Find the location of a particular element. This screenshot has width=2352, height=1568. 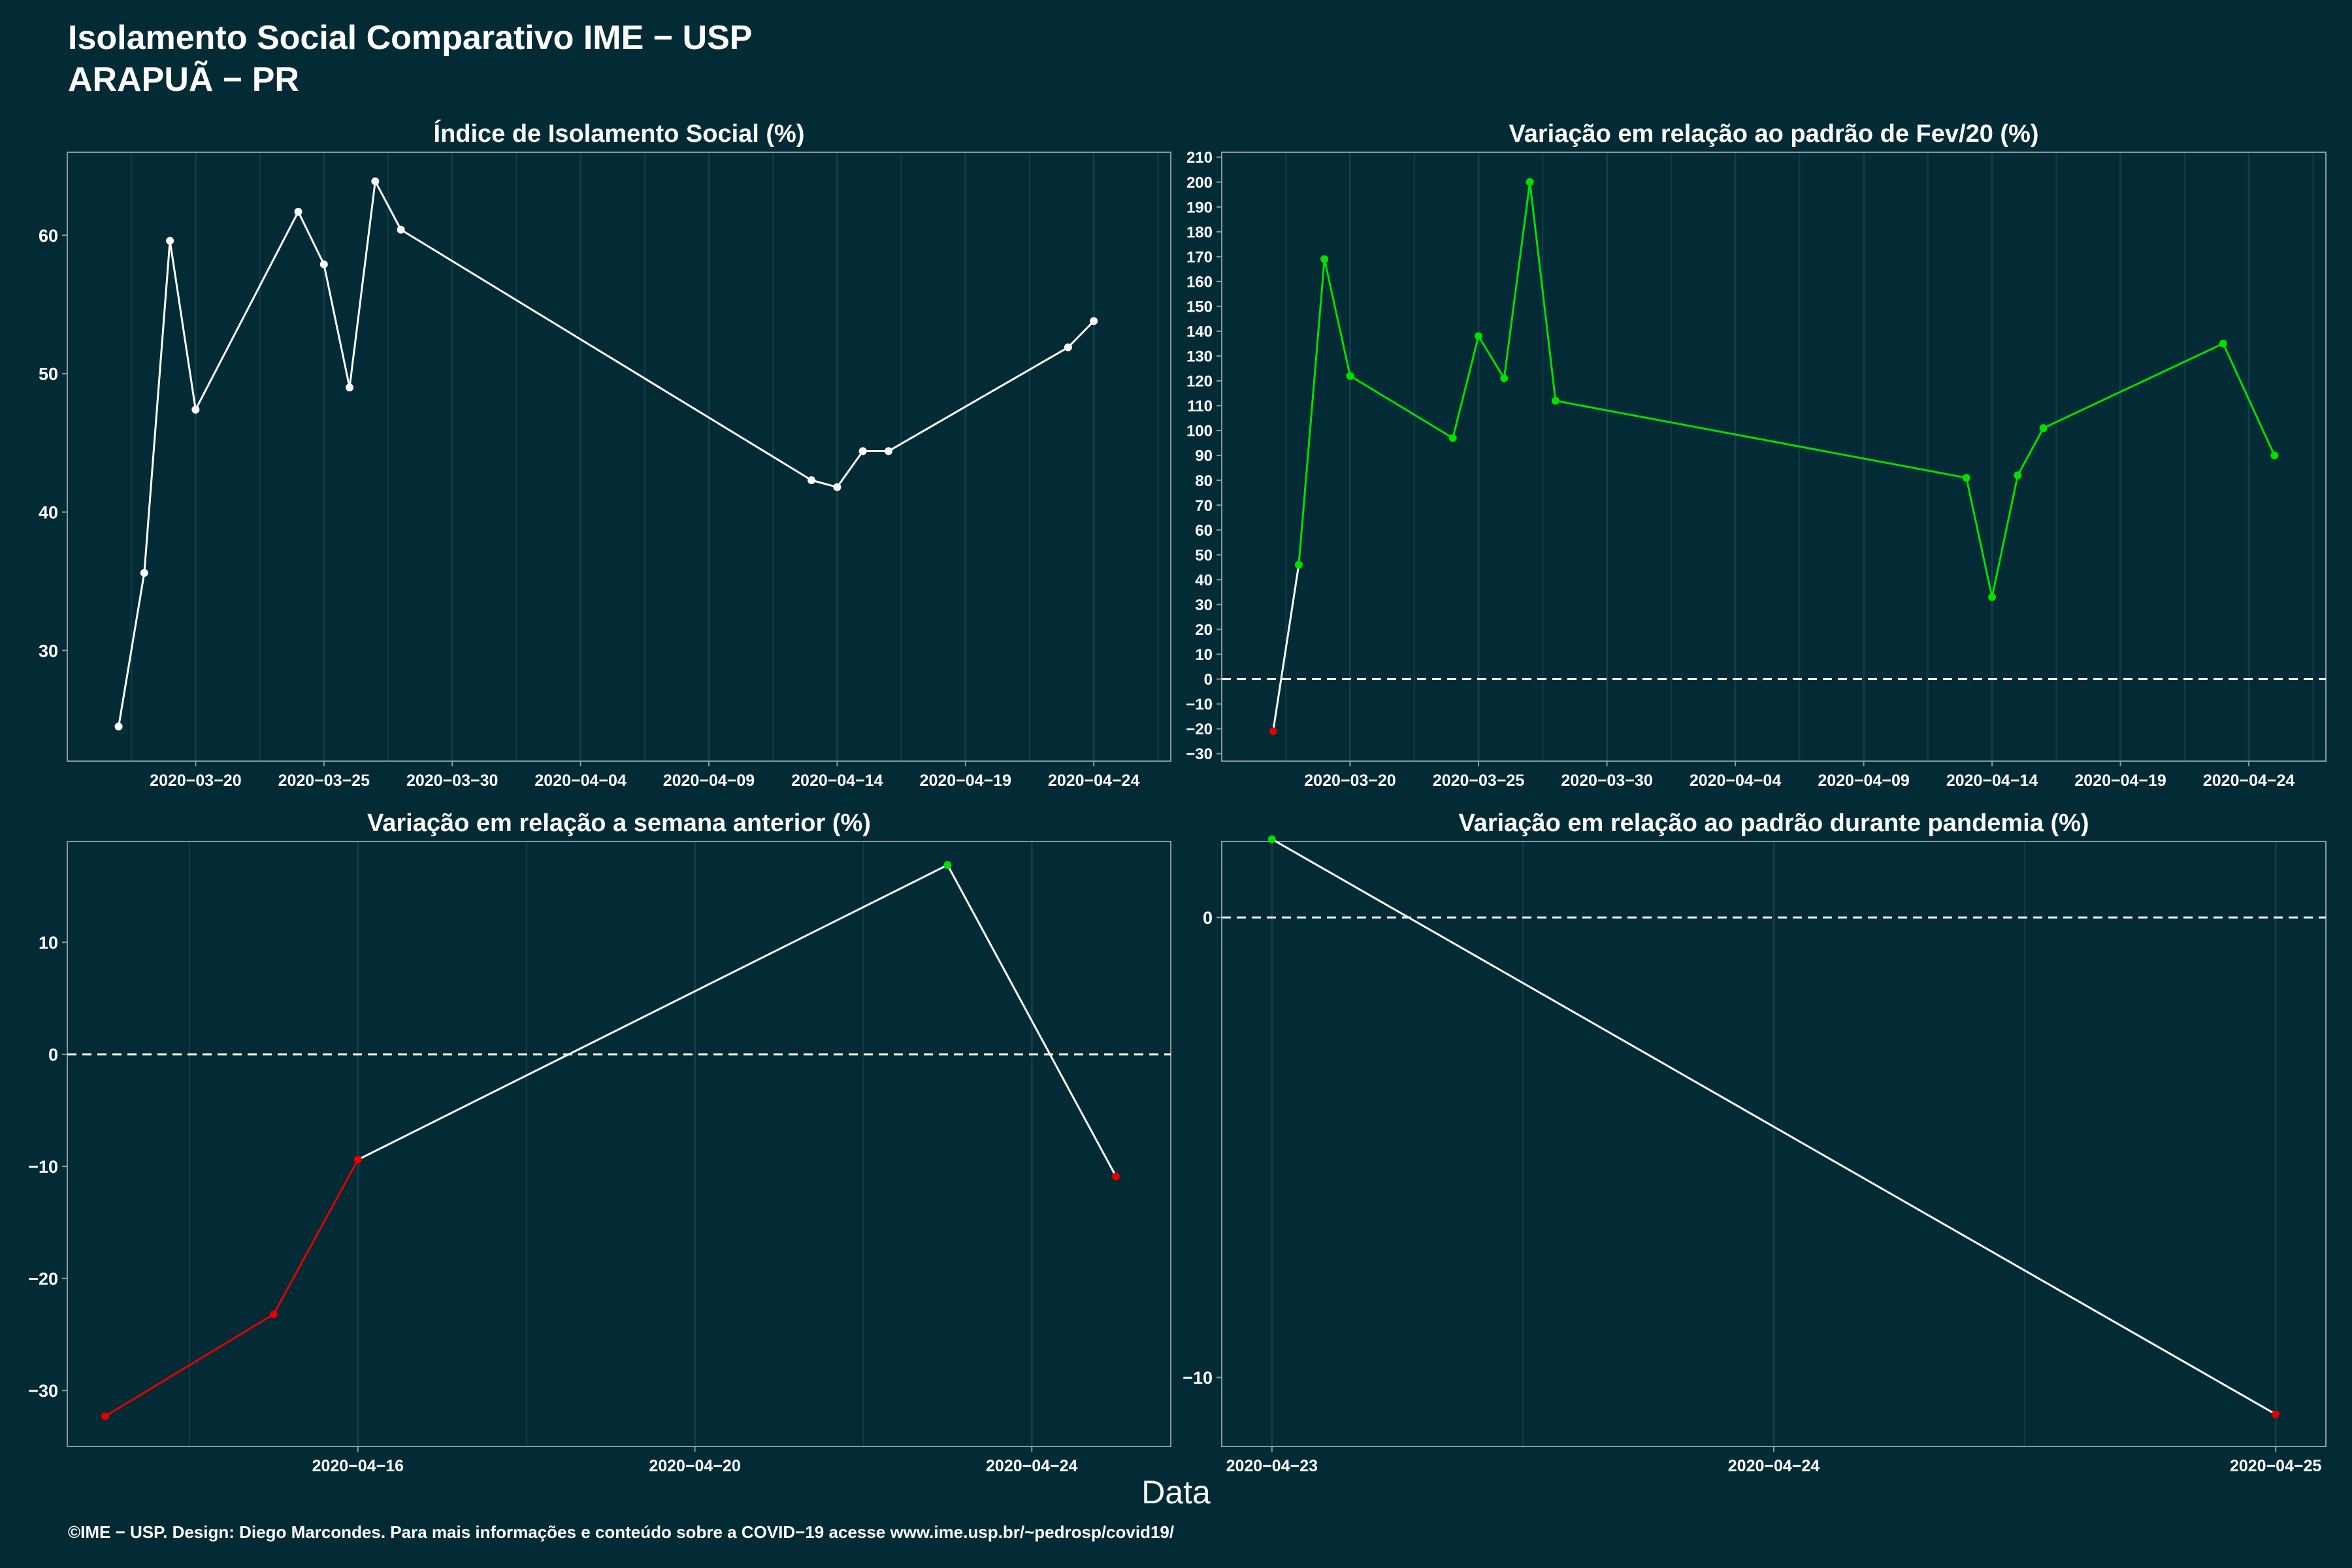

y-tick-label: 80 is located at coordinates (1204, 481).